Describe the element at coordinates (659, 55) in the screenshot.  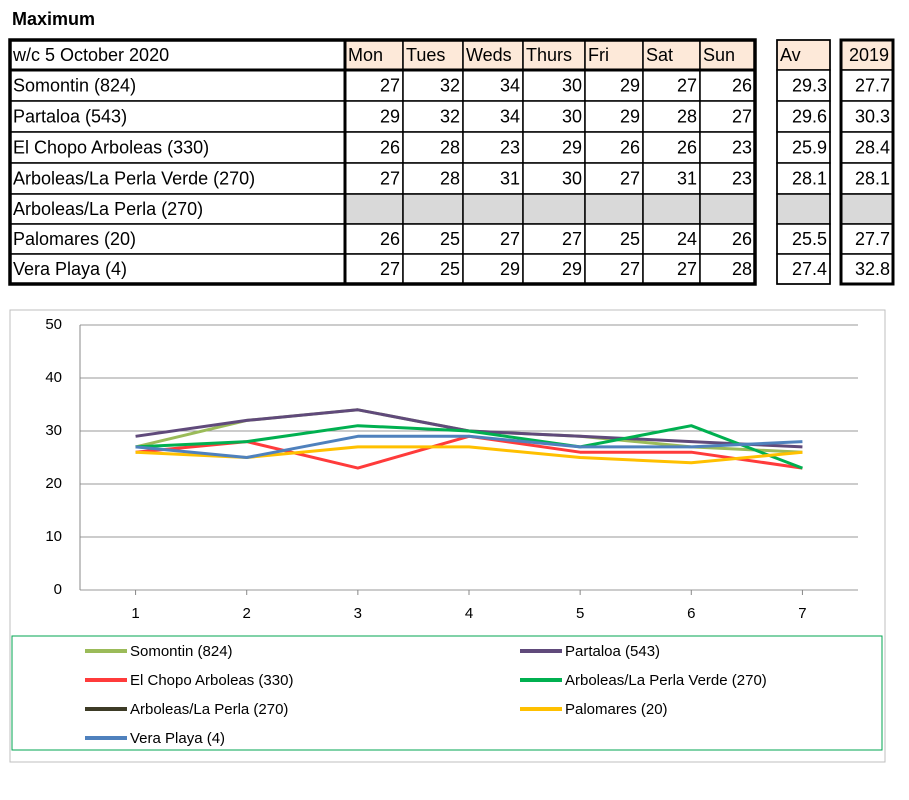
I see `header-text: Sat` at that location.